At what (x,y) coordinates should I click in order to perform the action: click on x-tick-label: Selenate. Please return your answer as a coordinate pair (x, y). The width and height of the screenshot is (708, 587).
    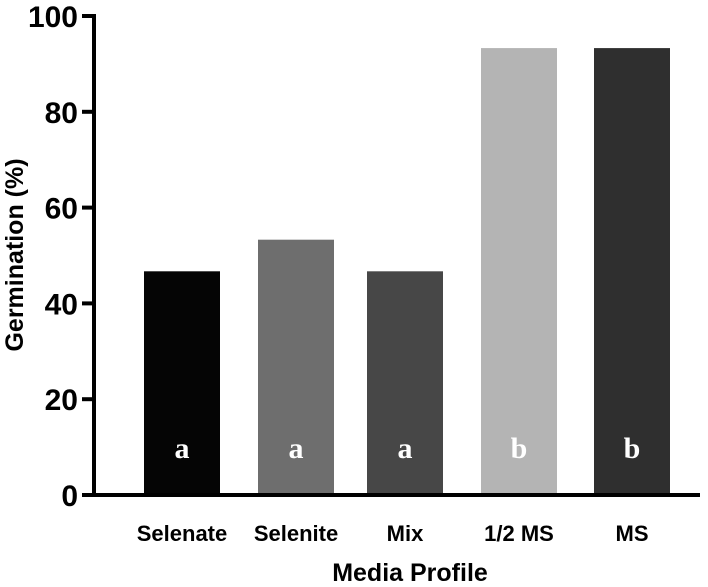
    Looking at the image, I should click on (182, 533).